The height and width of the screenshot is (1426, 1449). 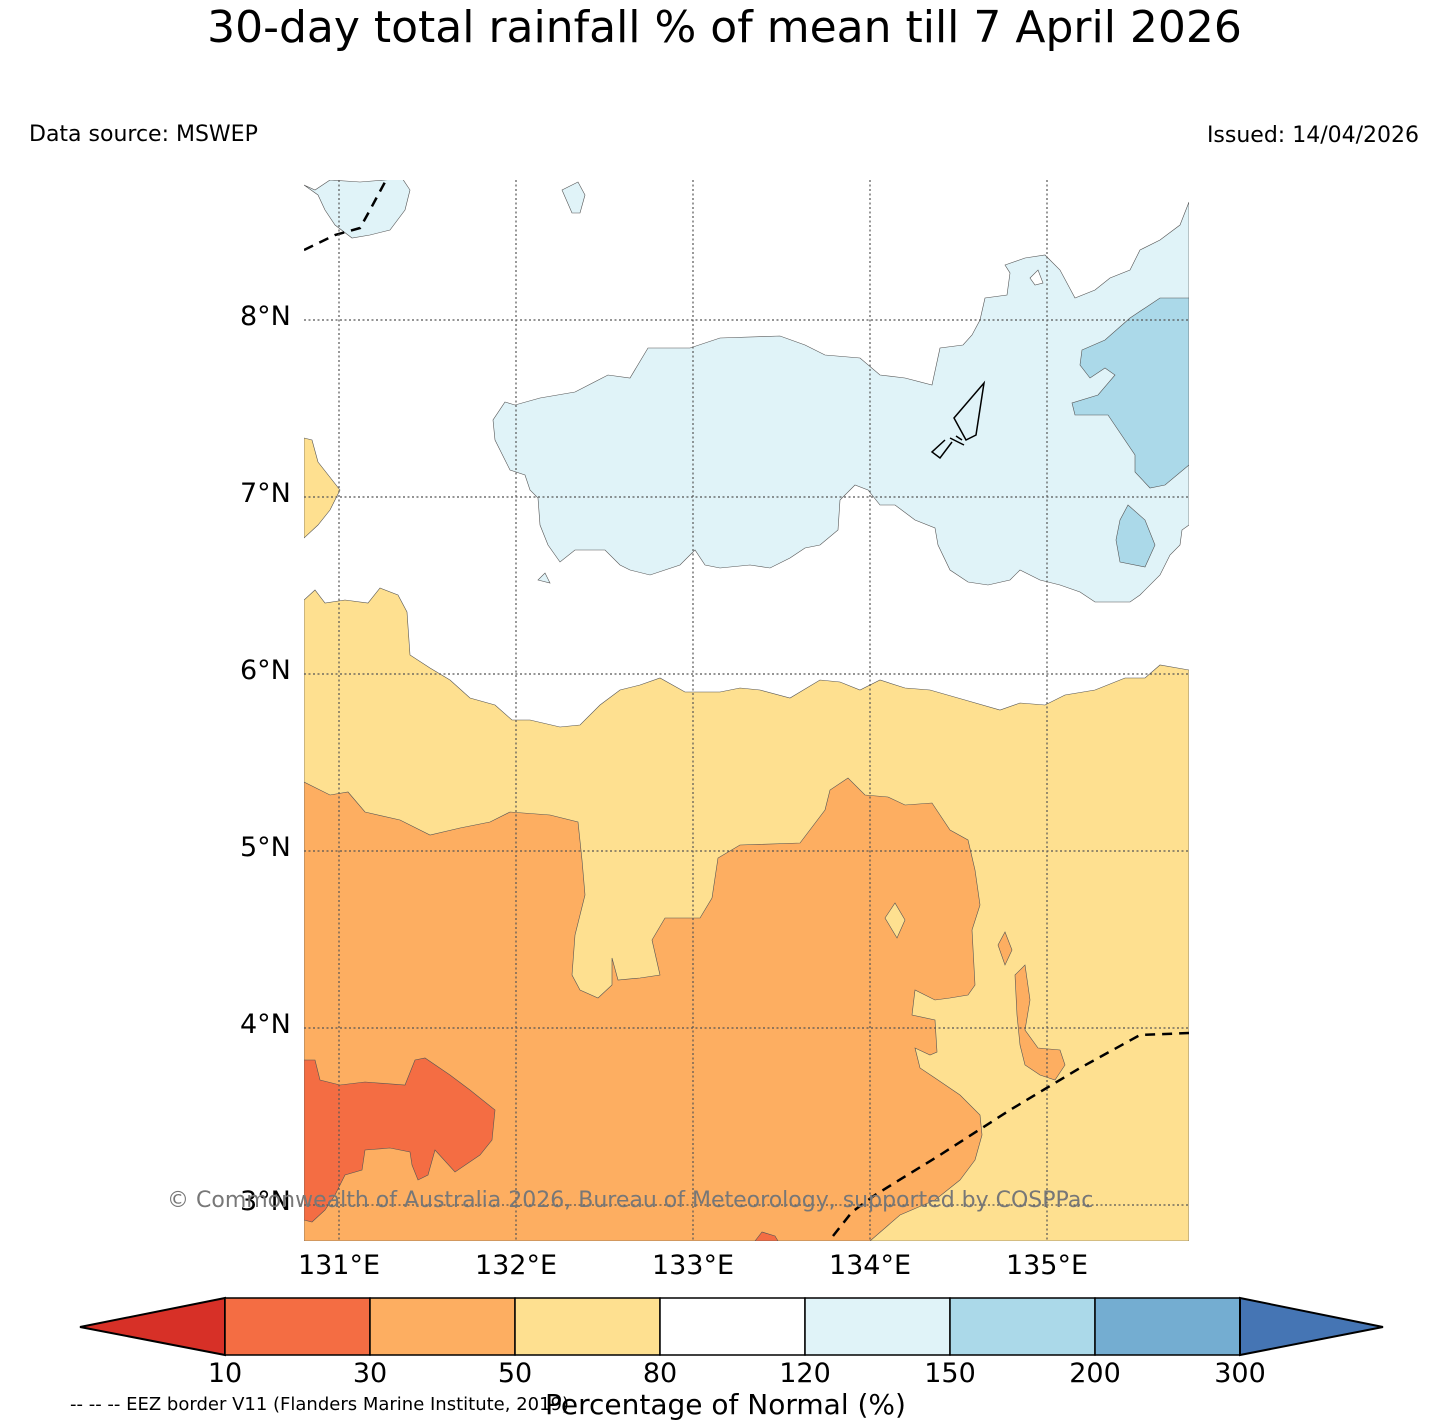 What do you see at coordinates (1005, 948) in the screenshot?
I see `band-30-50-island2` at bounding box center [1005, 948].